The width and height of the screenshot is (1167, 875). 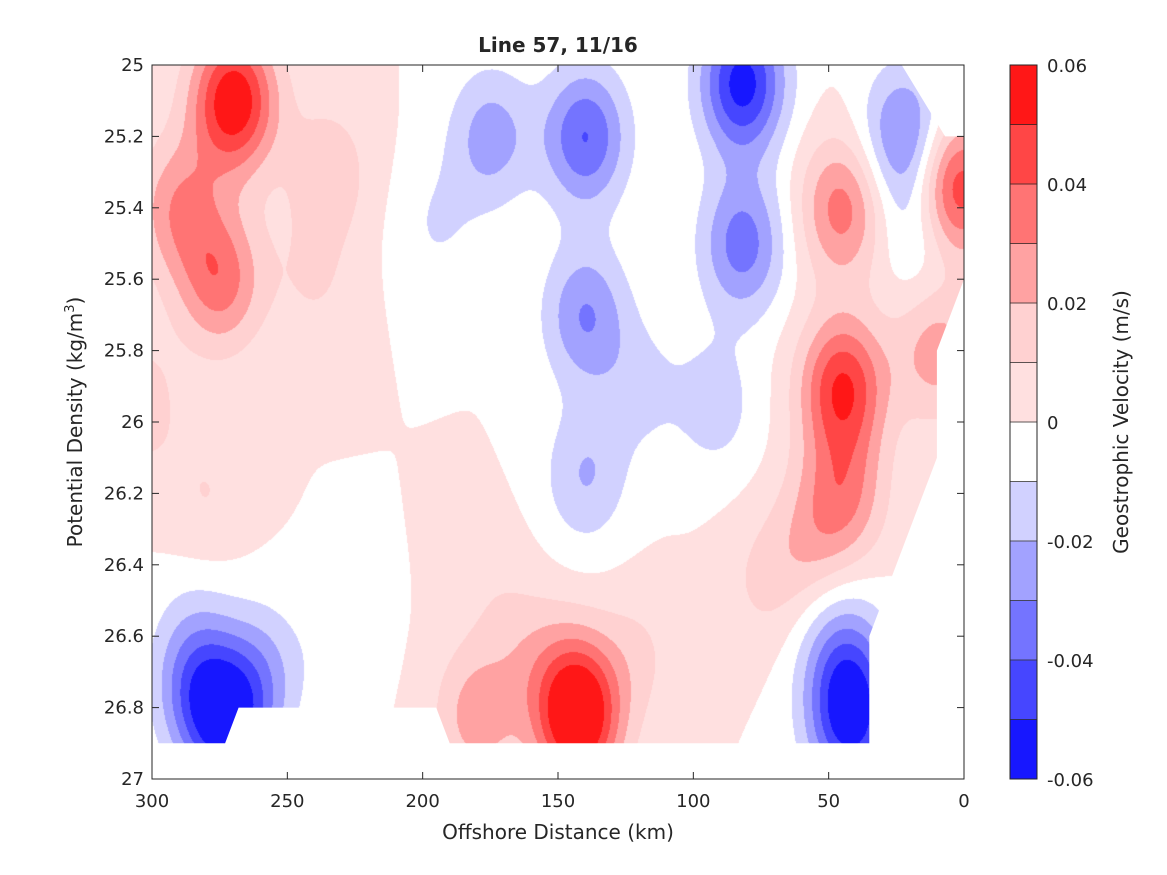 I want to click on colorbar-tick-label: -0.02, so click(x=1070, y=542).